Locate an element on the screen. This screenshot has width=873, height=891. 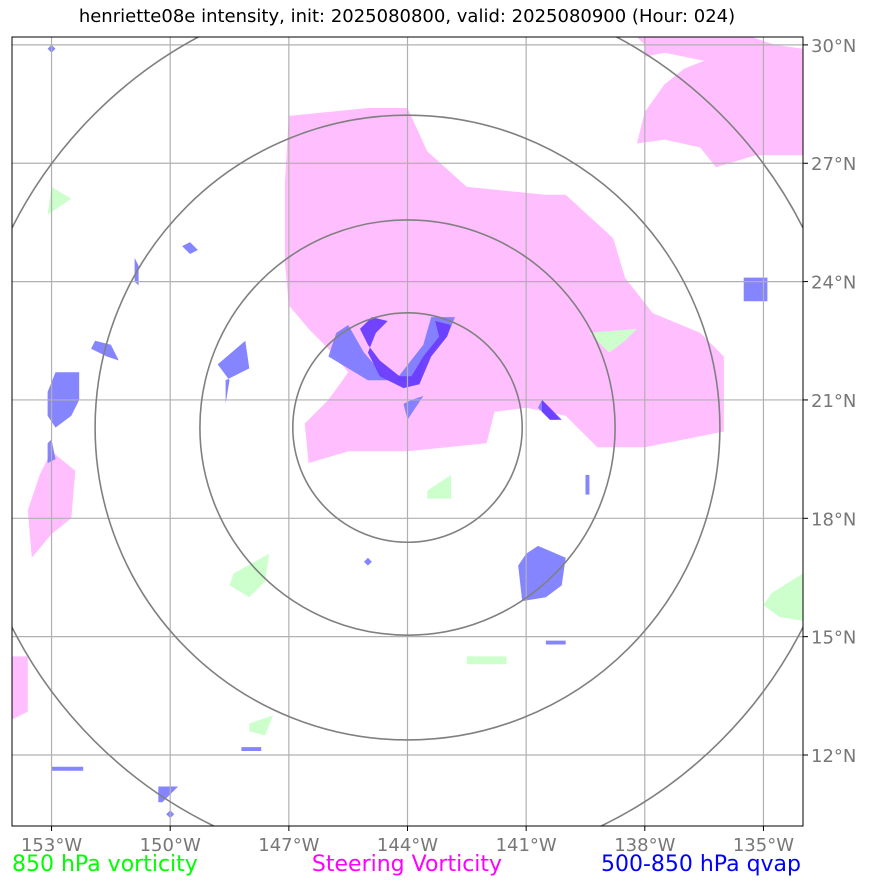
lon-tick-label: 147°W is located at coordinates (288, 845).